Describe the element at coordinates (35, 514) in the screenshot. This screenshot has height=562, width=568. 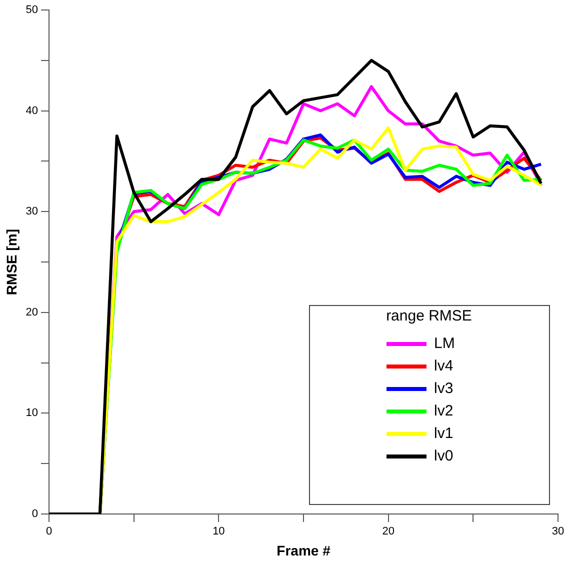
I see `y-tick-label: 0` at that location.